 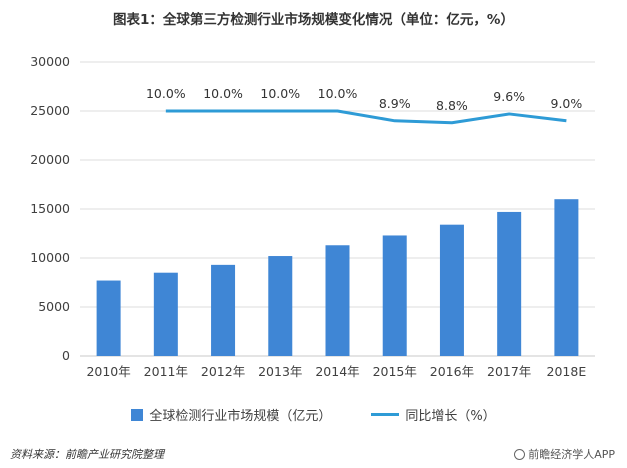 What do you see at coordinates (280, 371) in the screenshot?
I see `x-tick-label: 2013年` at bounding box center [280, 371].